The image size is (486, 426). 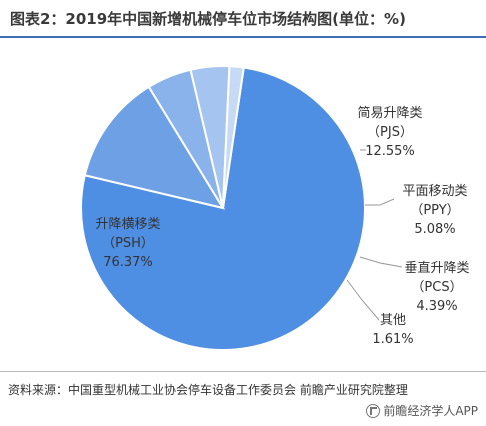 What do you see at coordinates (436, 268) in the screenshot?
I see `slice-label-4: 垂直升降类` at bounding box center [436, 268].